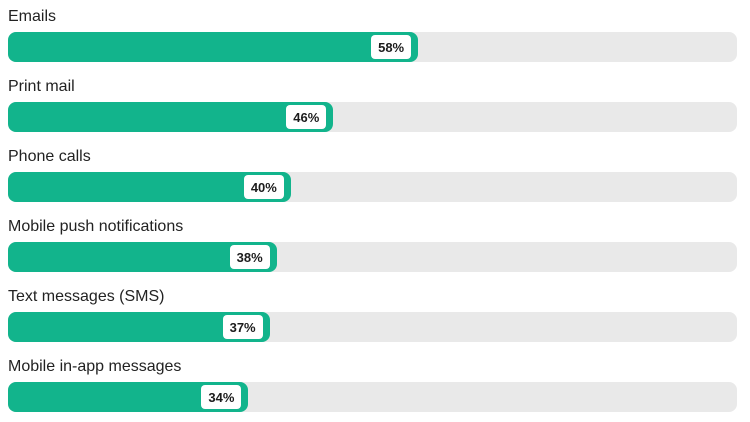 This screenshot has width=750, height=422. I want to click on category-label: Phone calls, so click(49, 156).